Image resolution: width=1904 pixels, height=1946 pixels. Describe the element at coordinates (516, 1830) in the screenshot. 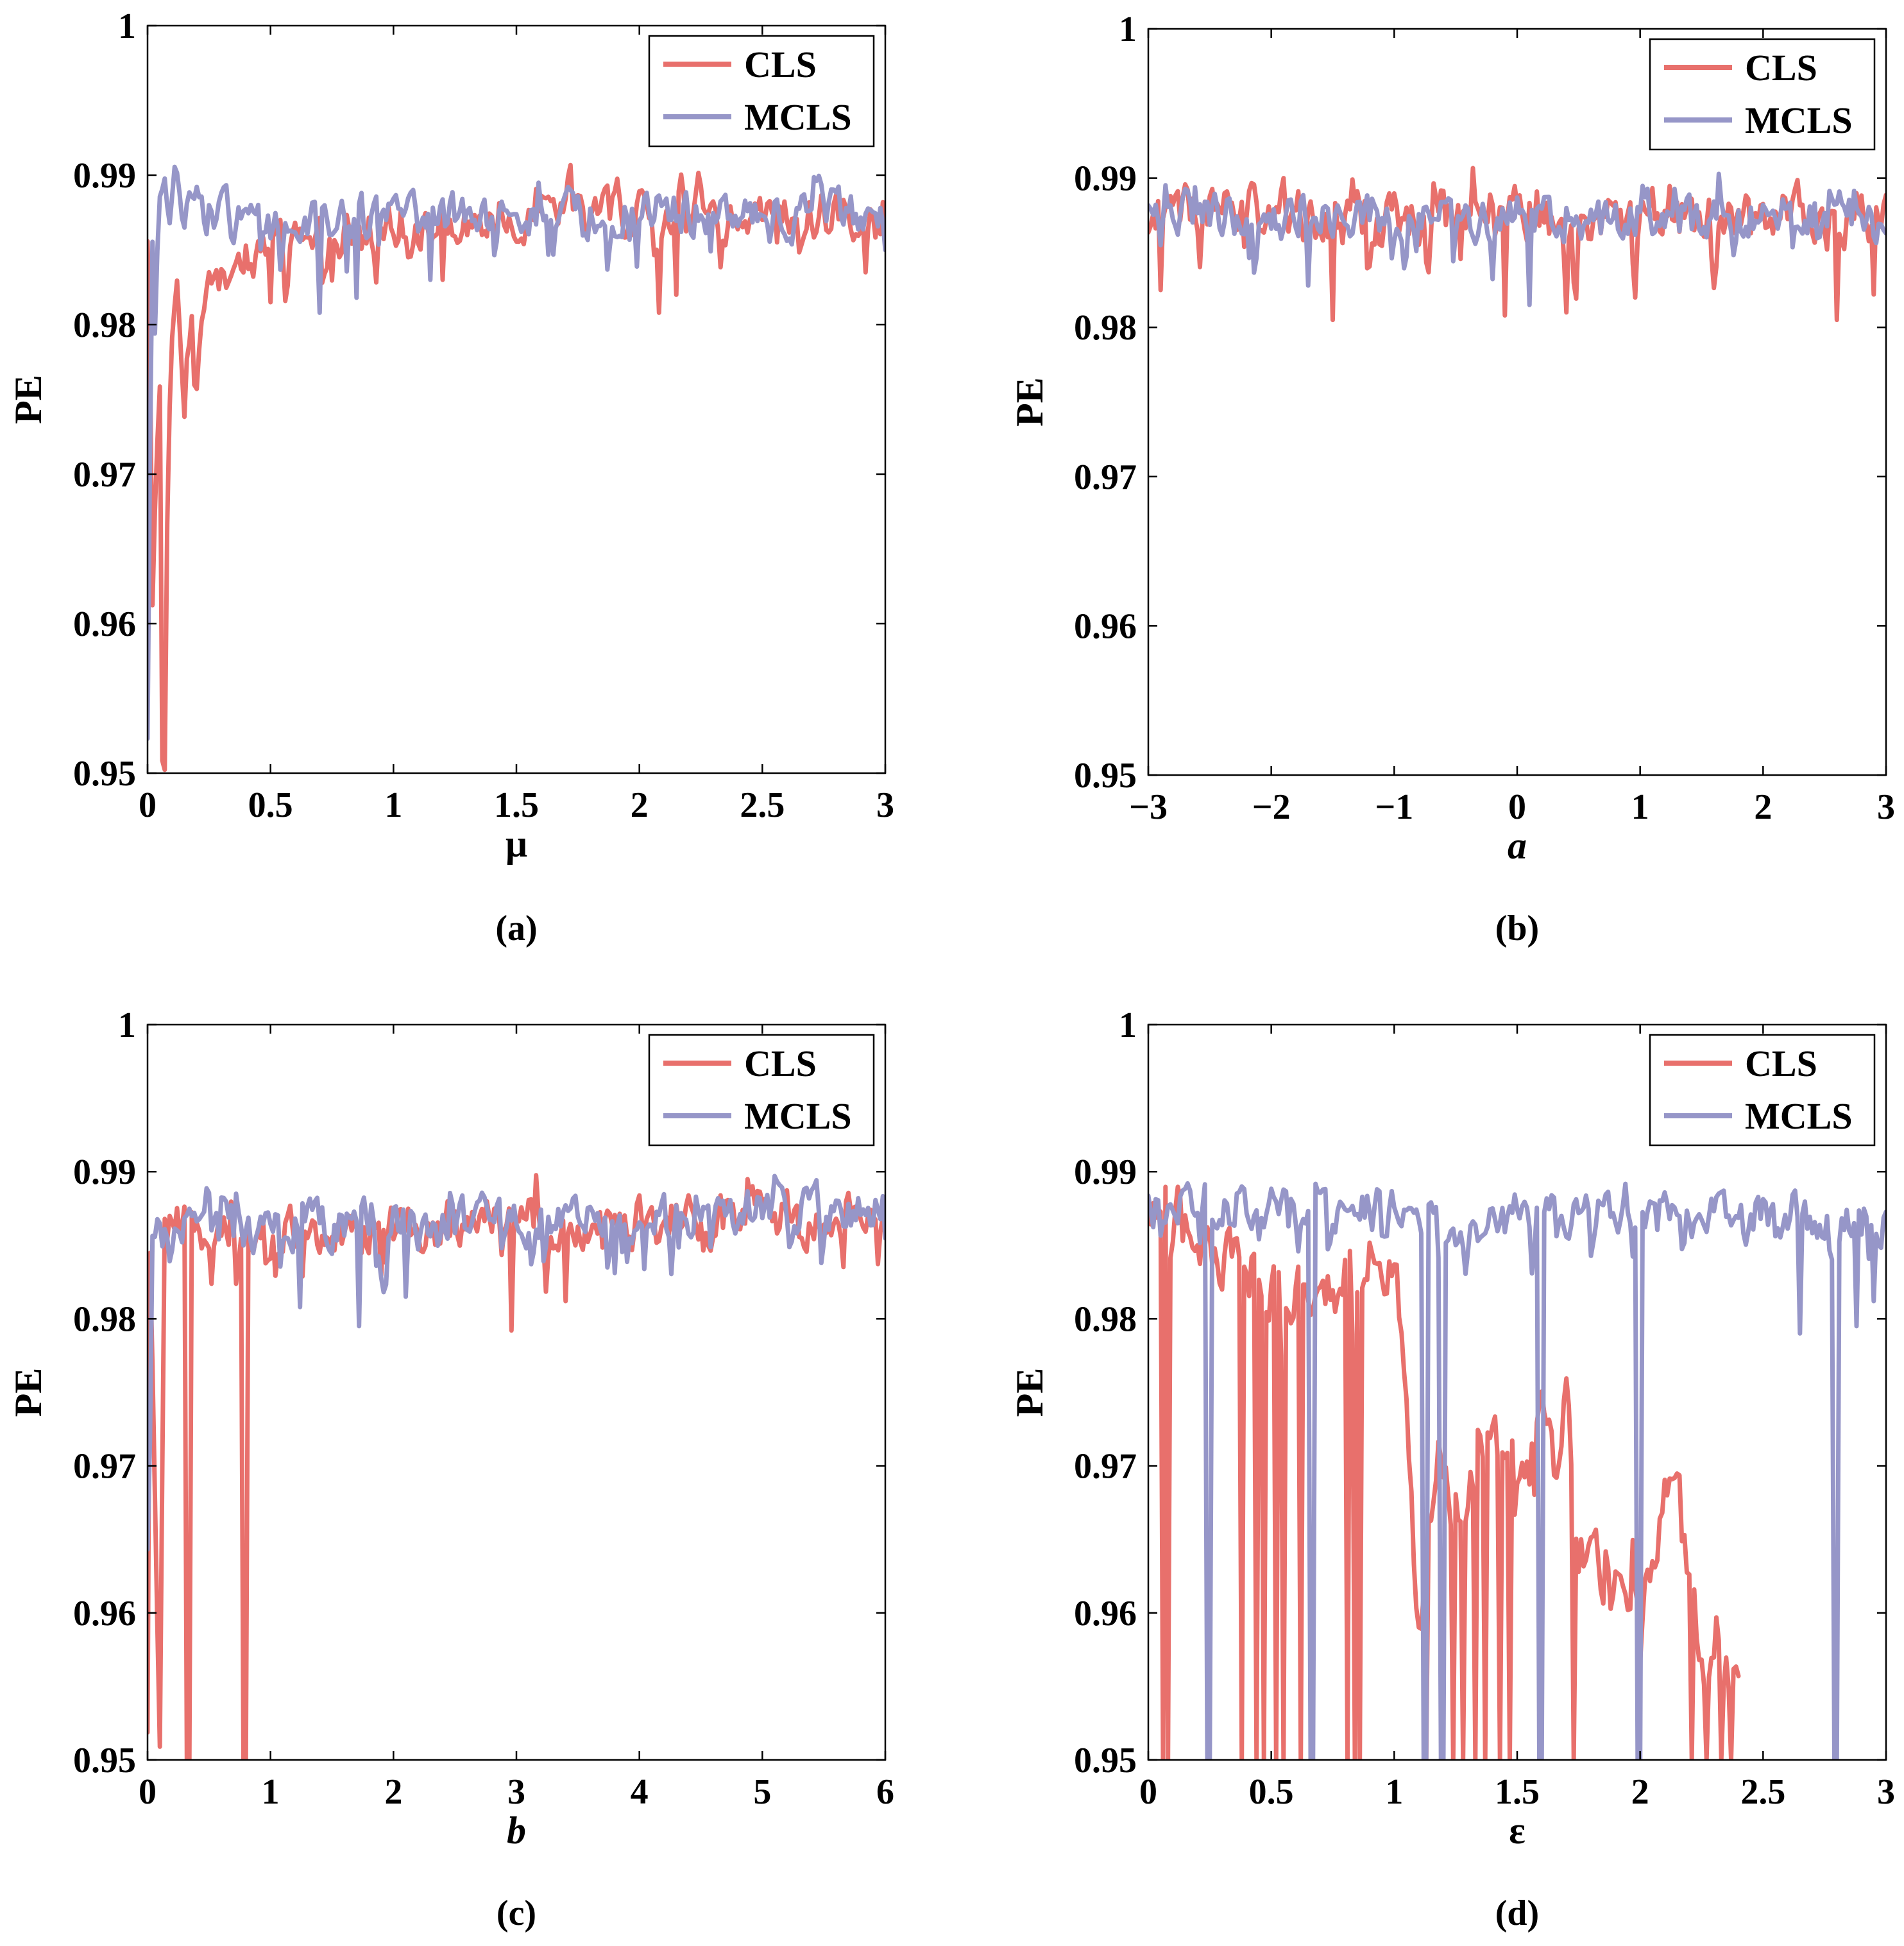

I see `x-axis-label: b` at that location.